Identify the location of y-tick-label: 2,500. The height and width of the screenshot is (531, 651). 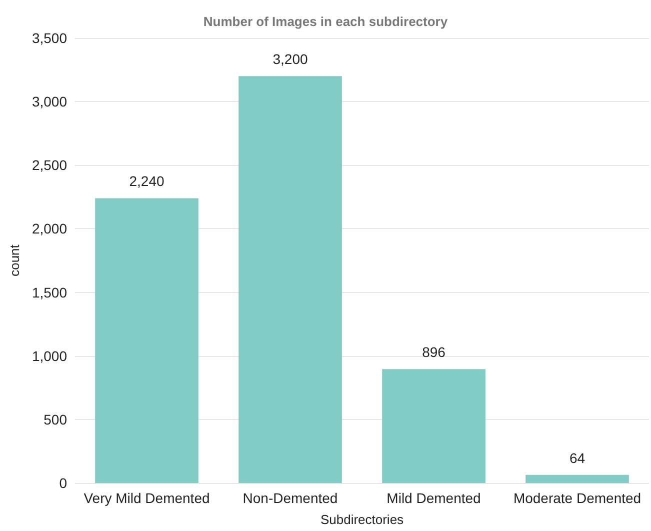
(50, 165).